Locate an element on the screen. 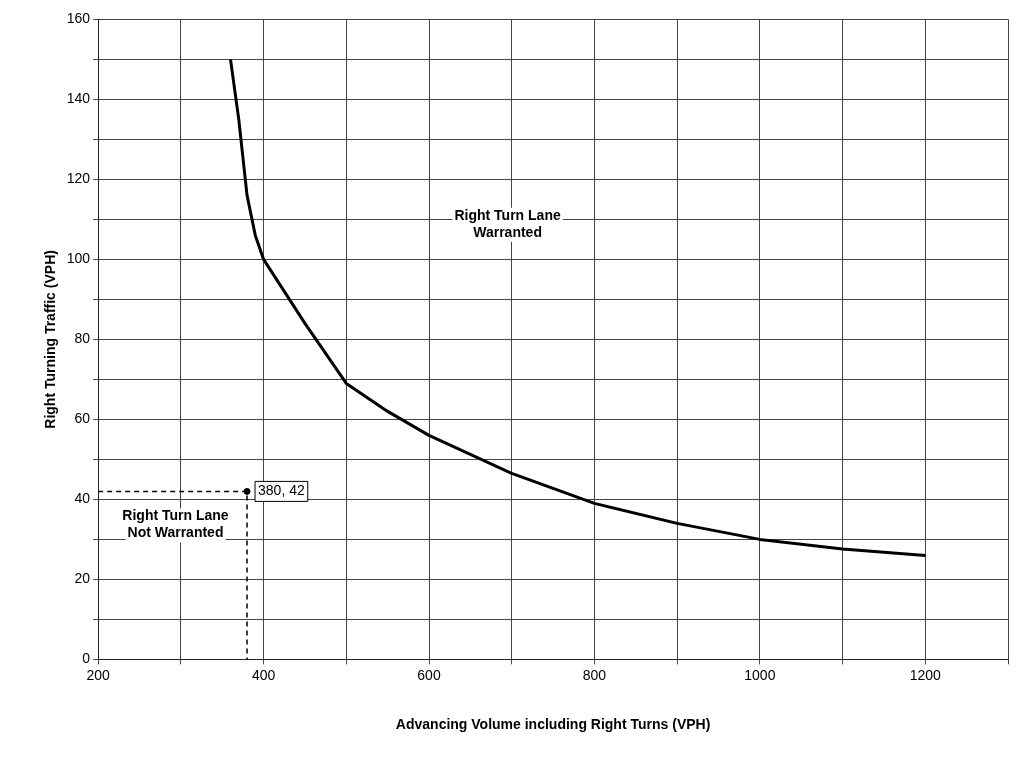  x-tick-label: 200 is located at coordinates (98, 674).